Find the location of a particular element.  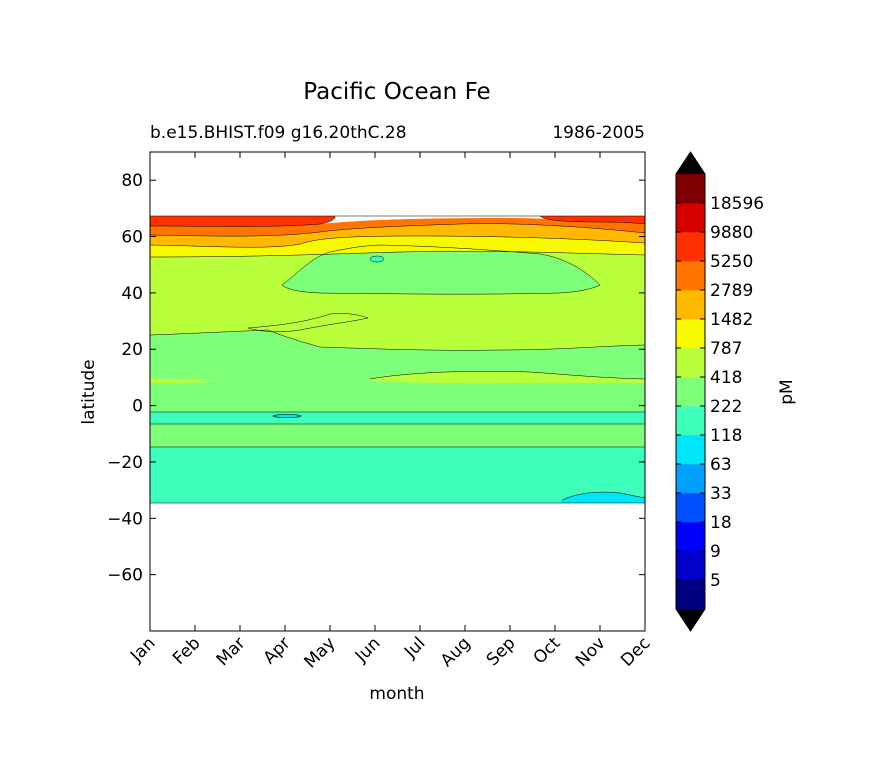

band-fe-222-south is located at coordinates (397, 435).